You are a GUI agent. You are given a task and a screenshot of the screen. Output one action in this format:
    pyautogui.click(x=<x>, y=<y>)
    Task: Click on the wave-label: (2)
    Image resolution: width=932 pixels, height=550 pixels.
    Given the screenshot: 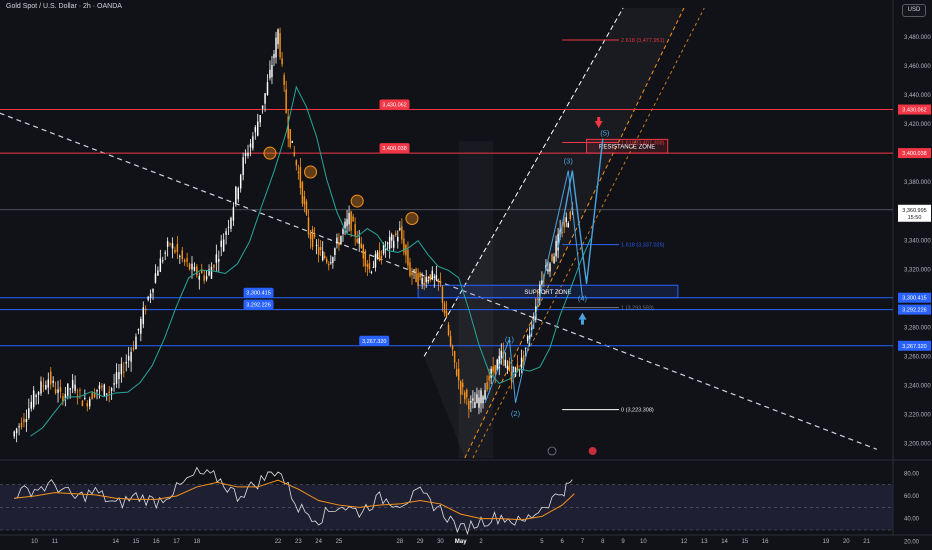 What is the action you would take?
    pyautogui.click(x=516, y=413)
    